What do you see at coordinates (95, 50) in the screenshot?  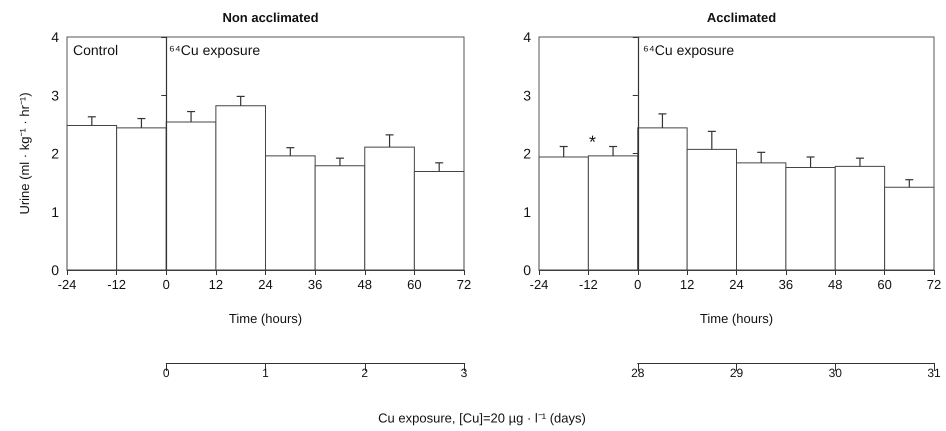 I see `annotation: Control` at bounding box center [95, 50].